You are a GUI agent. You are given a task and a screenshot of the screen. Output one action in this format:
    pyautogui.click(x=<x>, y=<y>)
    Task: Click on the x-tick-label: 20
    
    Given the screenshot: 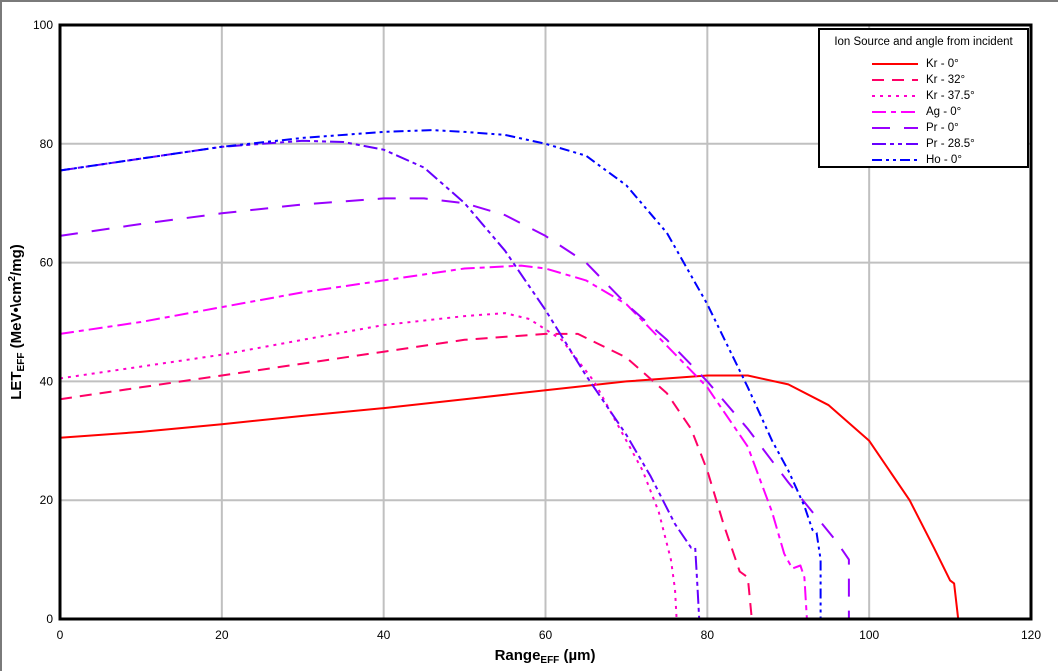 What is the action you would take?
    pyautogui.click(x=222, y=635)
    